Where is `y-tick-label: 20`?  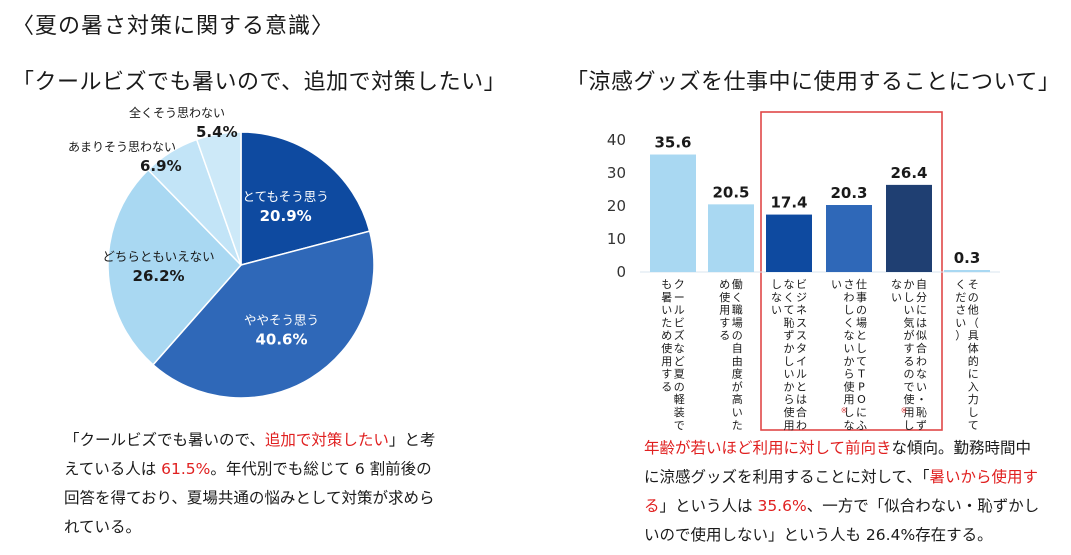
y-tick-label: 20 is located at coordinates (616, 206).